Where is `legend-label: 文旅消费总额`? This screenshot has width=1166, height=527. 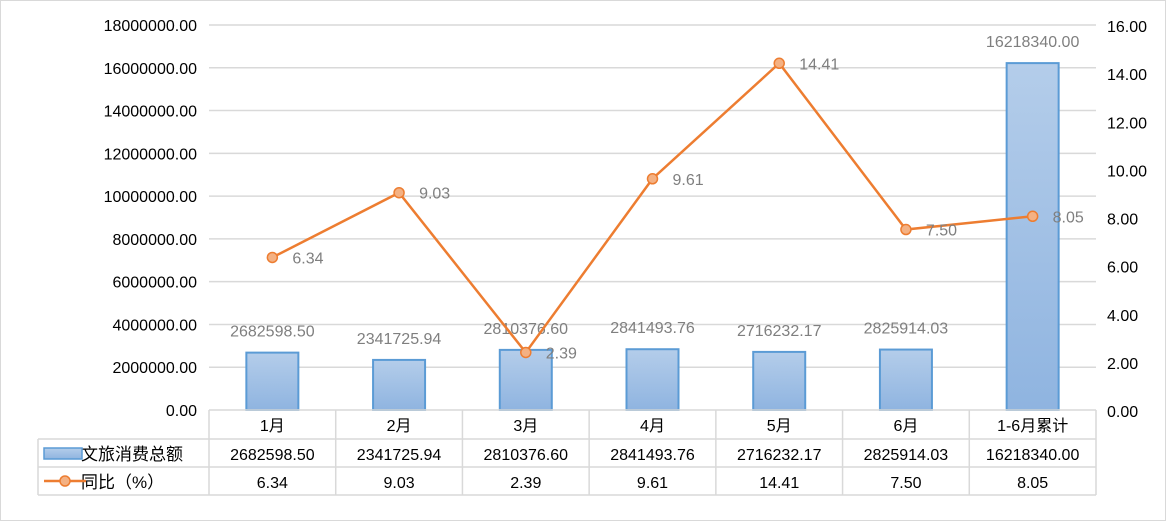
legend-label: 文旅消费总额 is located at coordinates (132, 454).